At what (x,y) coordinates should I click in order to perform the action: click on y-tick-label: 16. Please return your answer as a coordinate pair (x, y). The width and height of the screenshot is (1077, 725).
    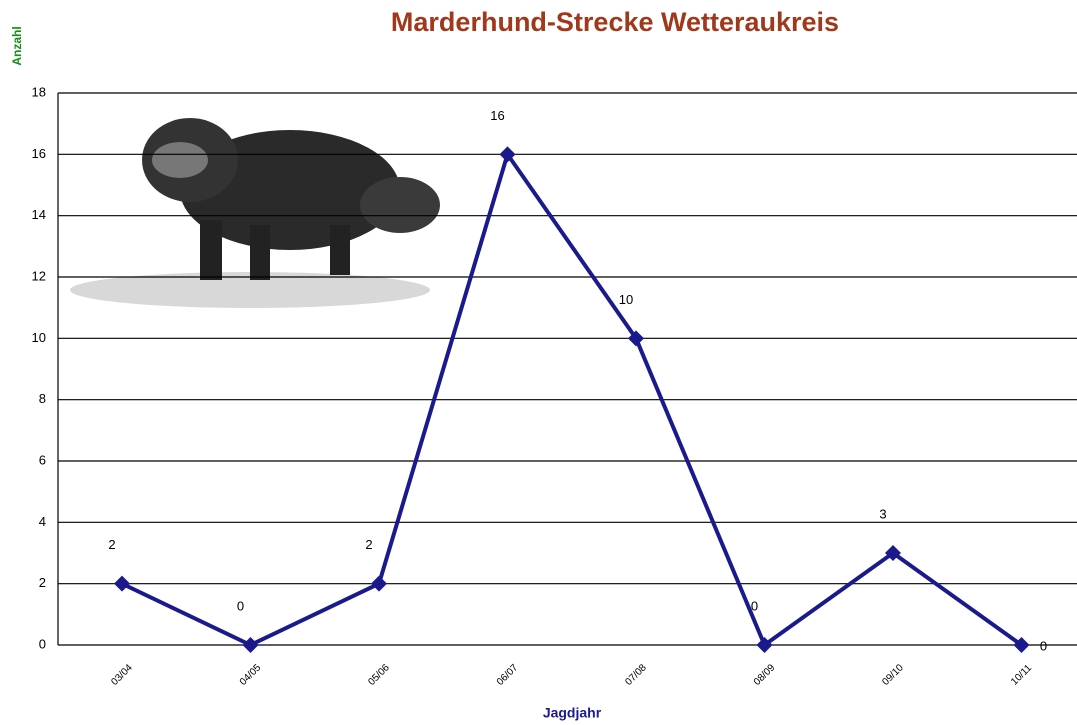
    Looking at the image, I should click on (39, 153).